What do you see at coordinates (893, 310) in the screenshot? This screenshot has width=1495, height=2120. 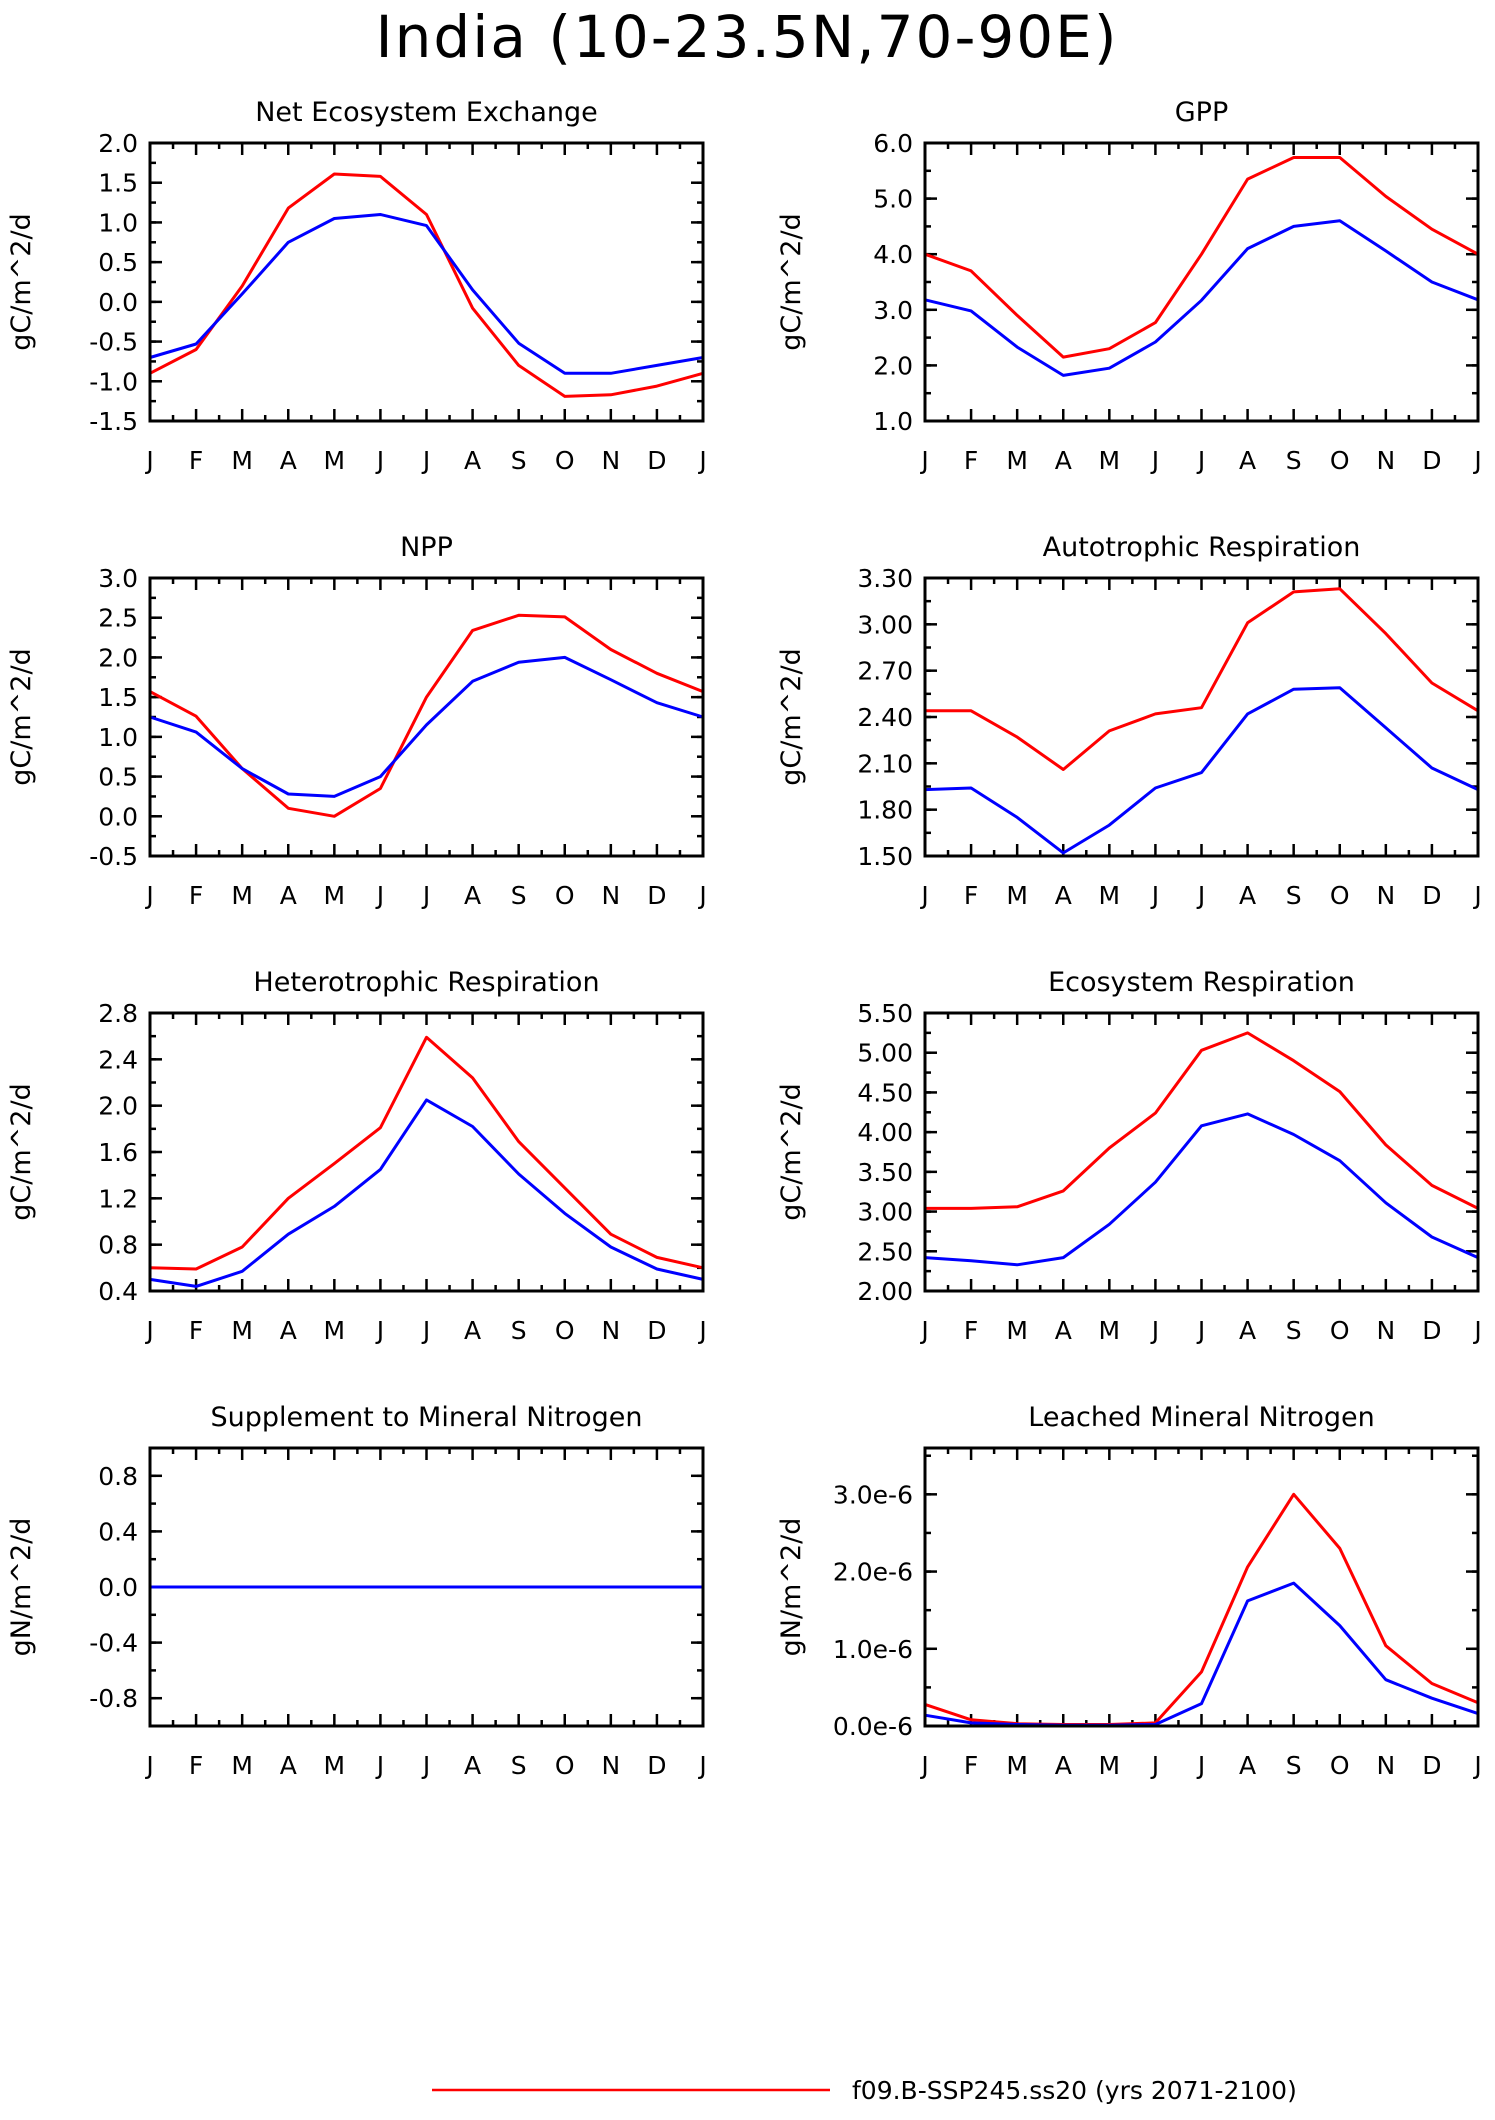 I see `y-tick-label: 3.0` at bounding box center [893, 310].